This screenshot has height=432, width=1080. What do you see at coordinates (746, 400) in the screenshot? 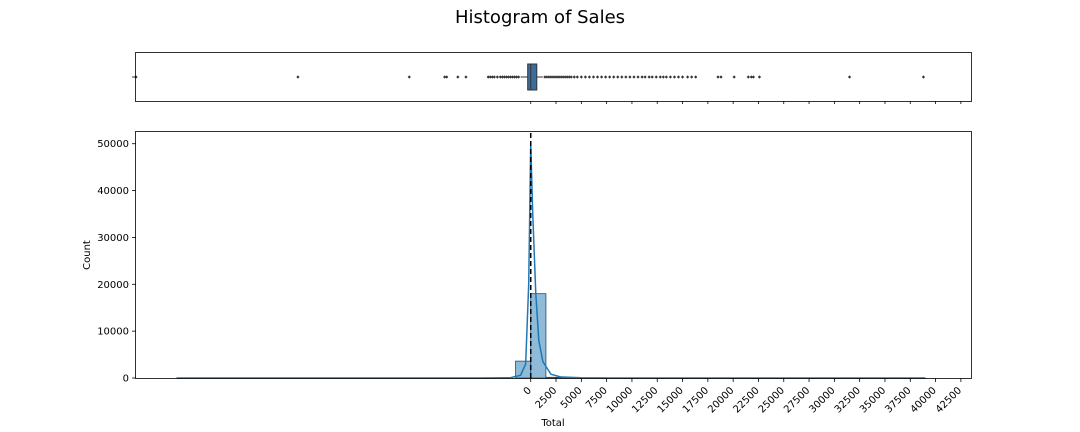
I see `x-tick-label: 22500` at bounding box center [746, 400].